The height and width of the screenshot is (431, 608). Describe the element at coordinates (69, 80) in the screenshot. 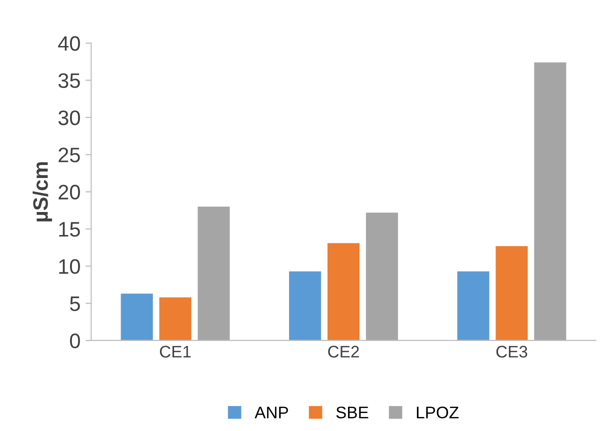

I see `y-tick-label: 35` at that location.